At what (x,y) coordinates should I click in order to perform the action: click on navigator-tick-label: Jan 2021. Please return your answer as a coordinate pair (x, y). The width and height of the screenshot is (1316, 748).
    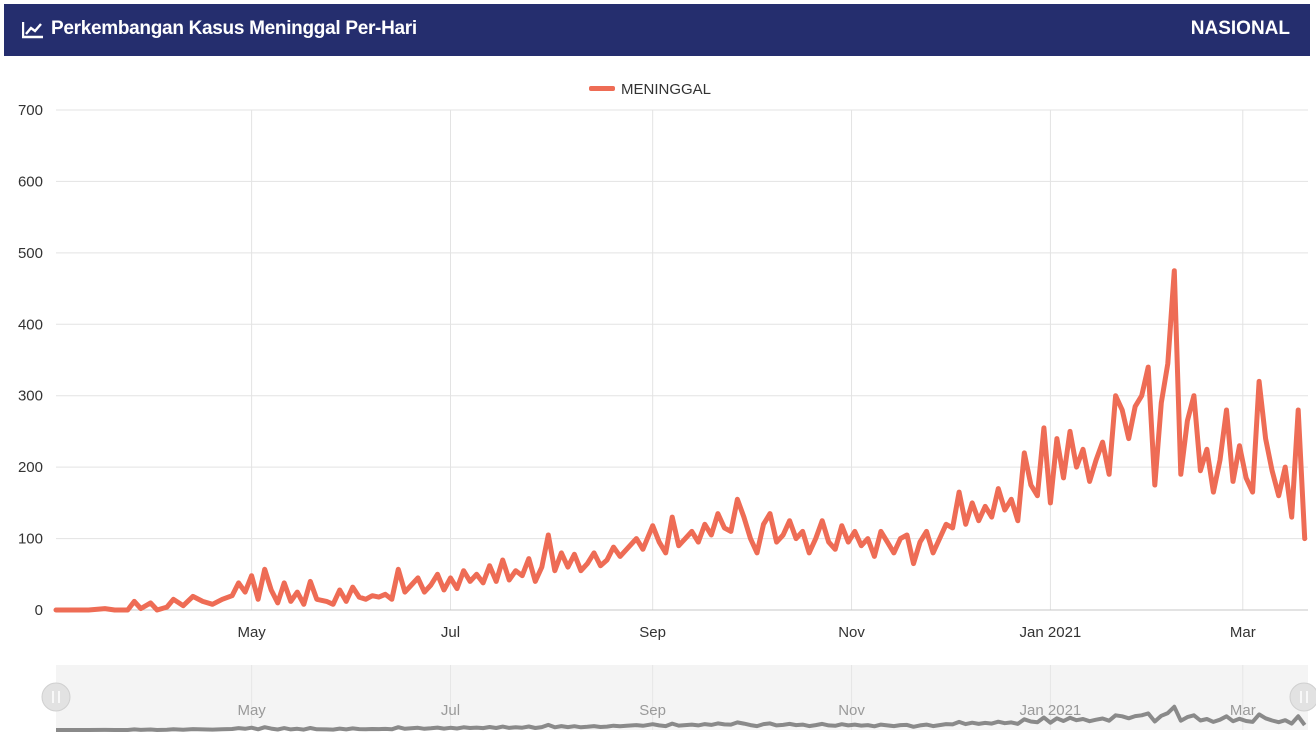
    Looking at the image, I should click on (1051, 710).